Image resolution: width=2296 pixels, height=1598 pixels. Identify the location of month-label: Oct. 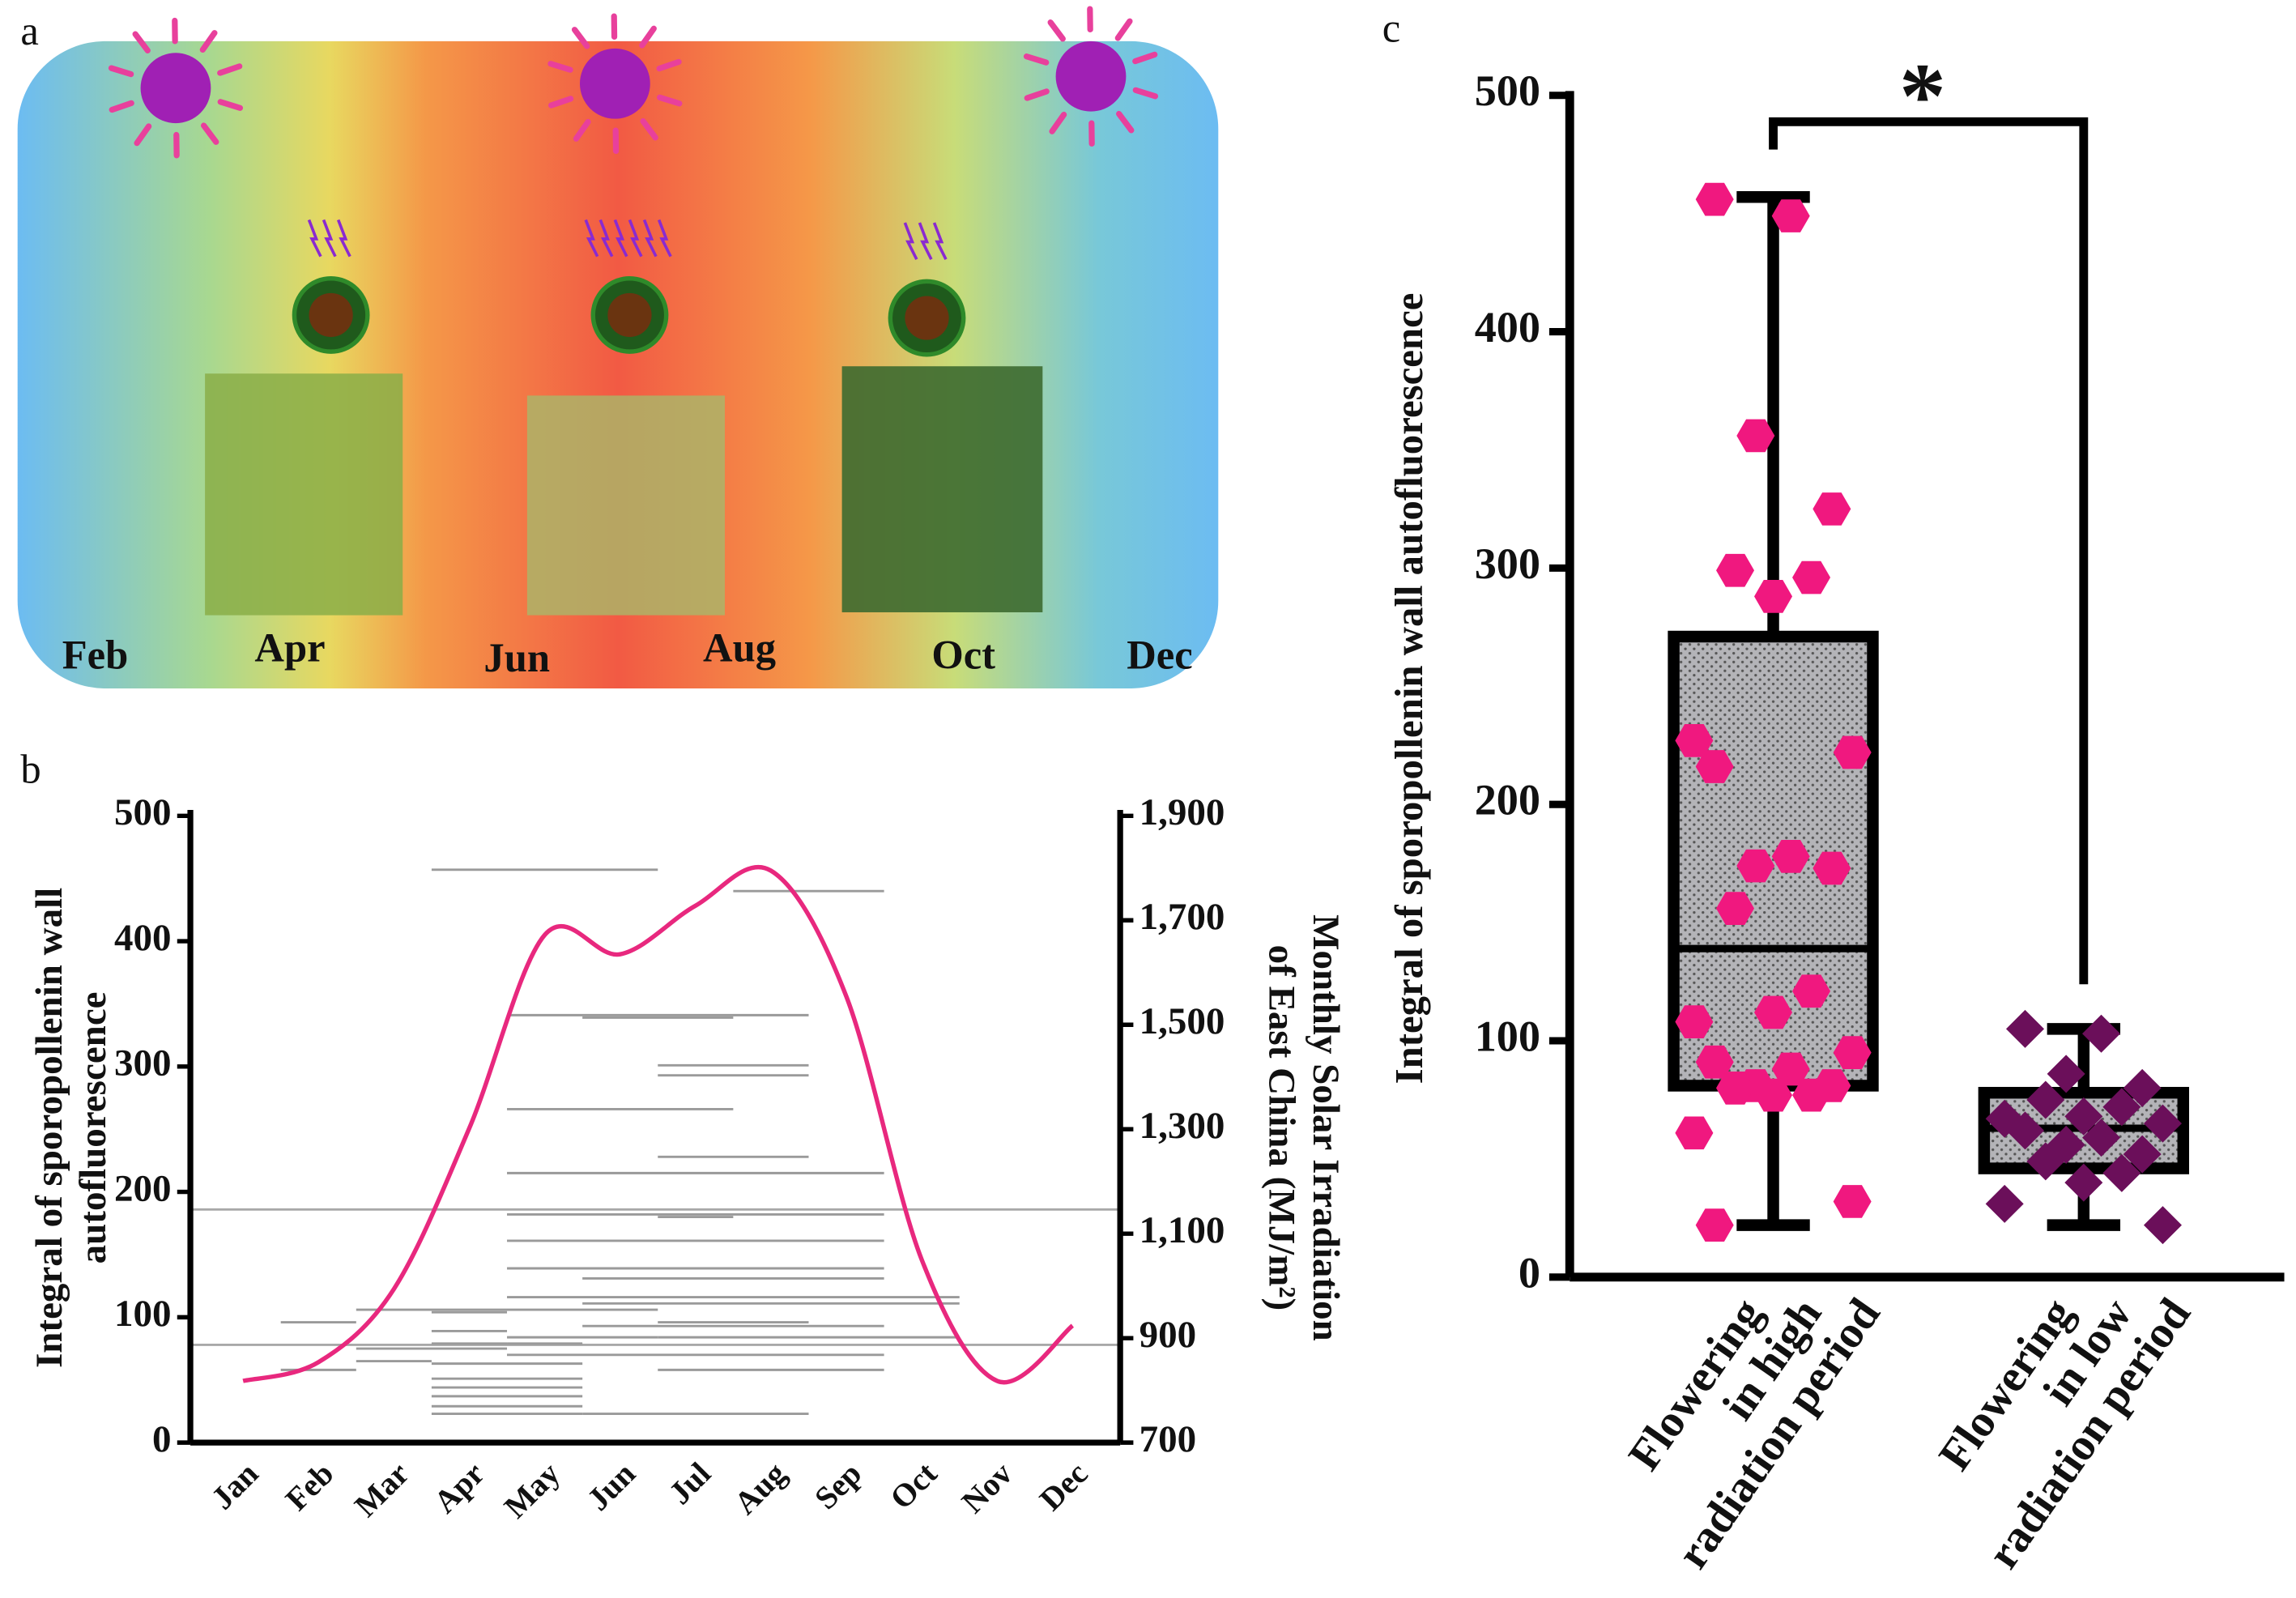
(963, 654).